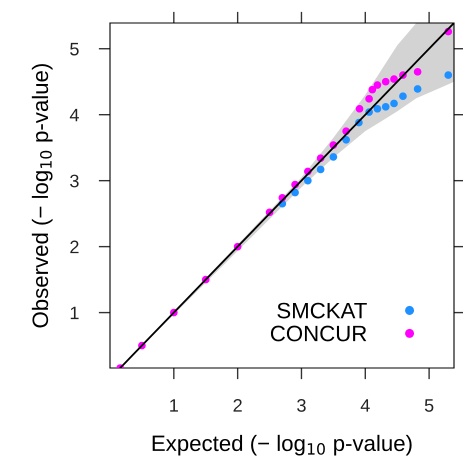 This screenshot has width=463, height=473. I want to click on y-axis-title: Observed (− log$_{10}$ p-value), so click(42, 196).